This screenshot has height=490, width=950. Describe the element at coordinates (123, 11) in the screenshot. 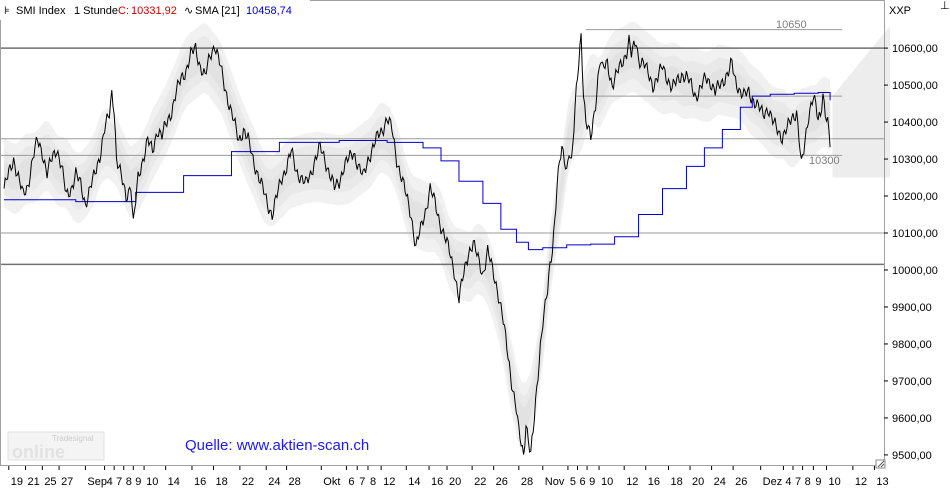

I see `close-prefix: C:` at that location.